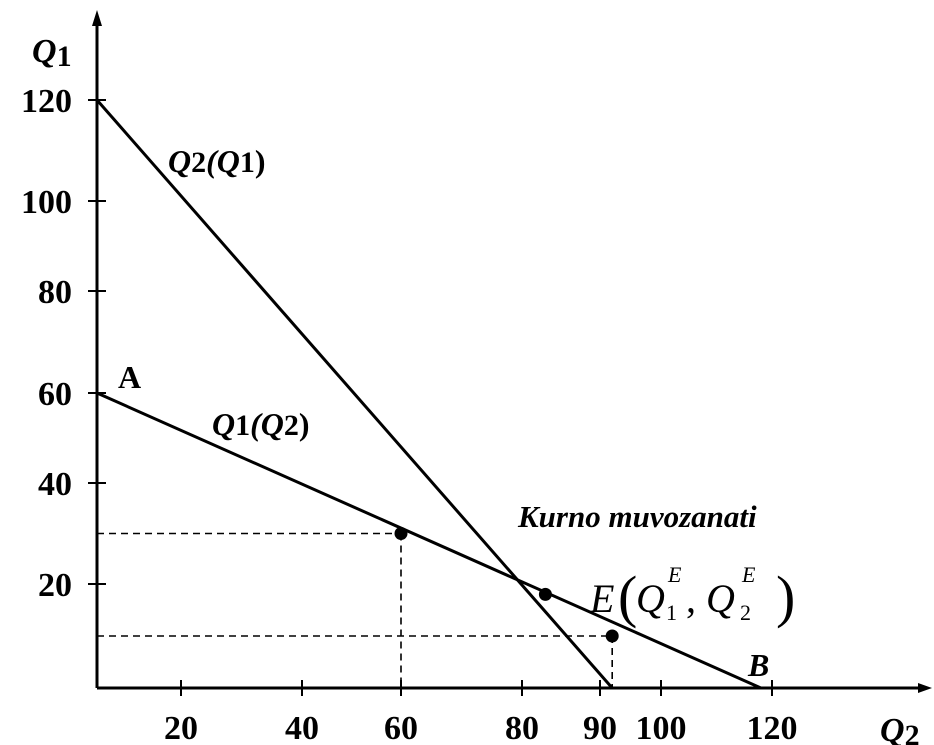  I want to click on eq-sub2: 2, so click(745, 612).